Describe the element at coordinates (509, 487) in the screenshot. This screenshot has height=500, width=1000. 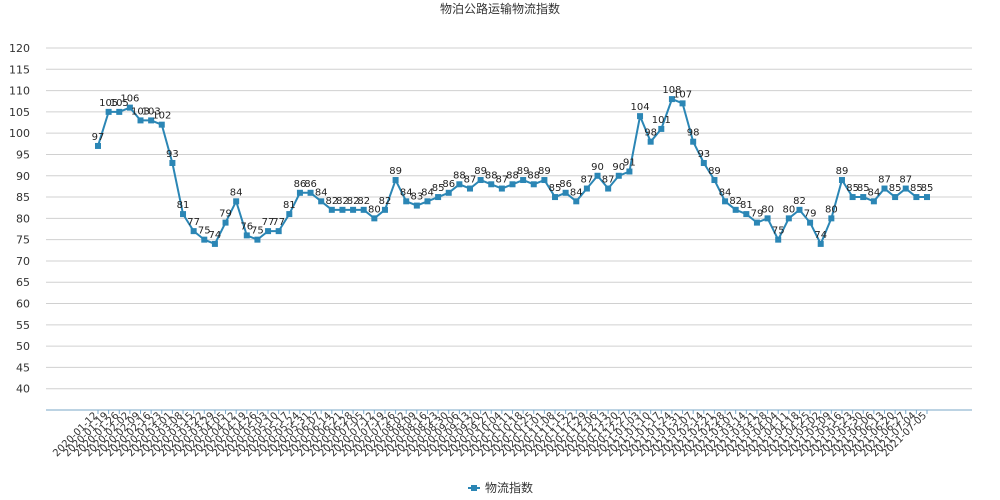
I see `legend-series-label: 物流指数` at that location.